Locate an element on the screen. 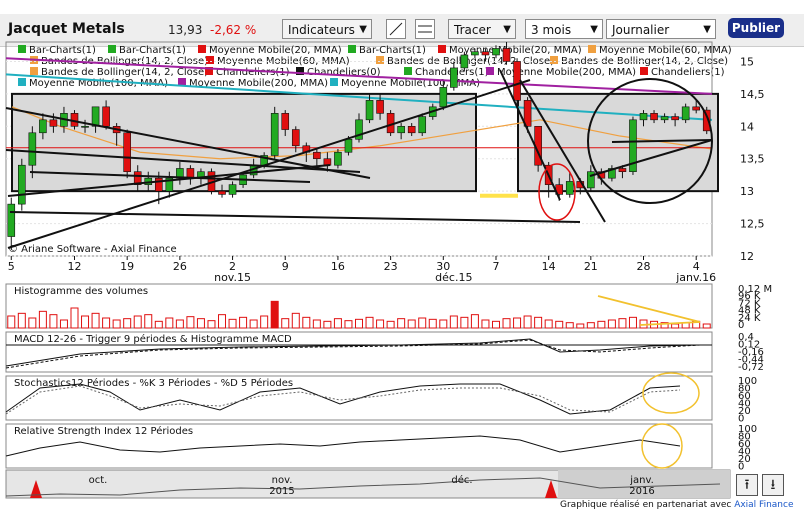 The image size is (804, 528). publish-button: Publier is located at coordinates (756, 28).